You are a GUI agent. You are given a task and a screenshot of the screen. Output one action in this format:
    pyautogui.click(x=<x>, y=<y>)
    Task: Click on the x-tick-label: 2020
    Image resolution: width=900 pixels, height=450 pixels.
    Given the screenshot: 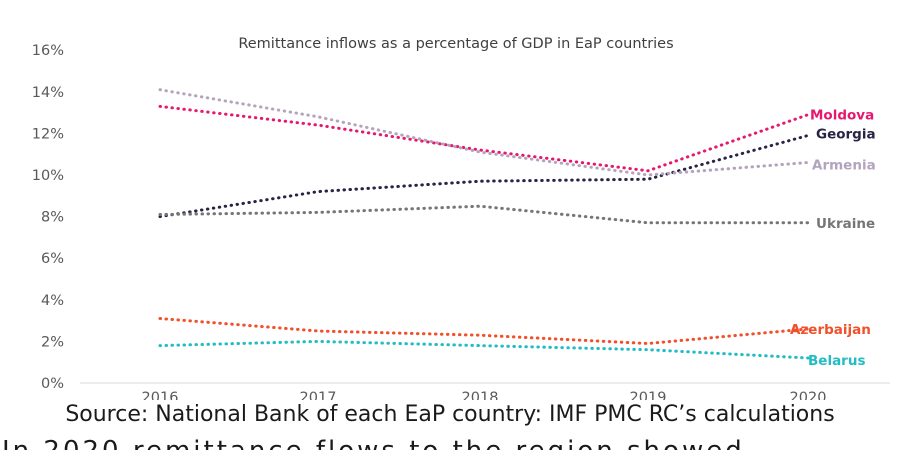 What is the action you would take?
    pyautogui.click(x=808, y=395)
    